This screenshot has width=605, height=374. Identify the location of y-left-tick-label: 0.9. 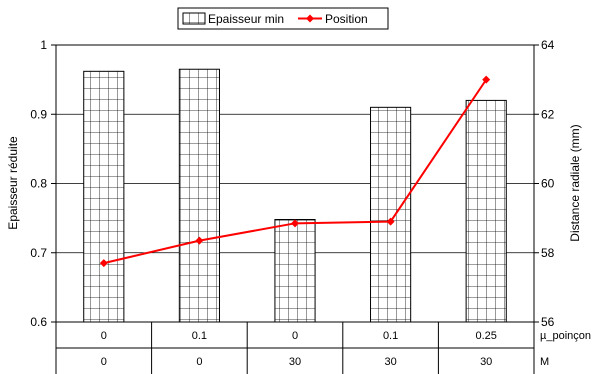
(38, 114).